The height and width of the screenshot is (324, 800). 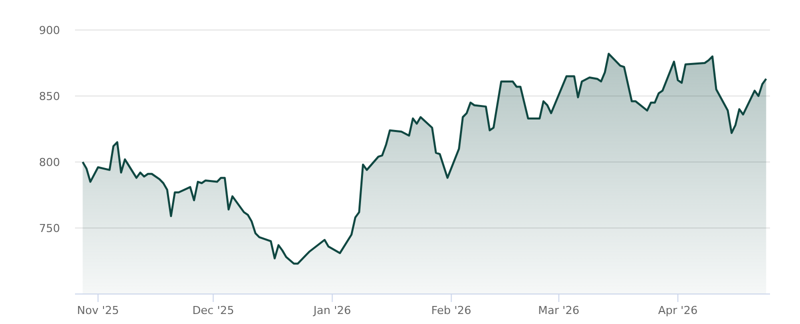 What do you see at coordinates (49, 30) in the screenshot?
I see `y-tick-label: 900` at bounding box center [49, 30].